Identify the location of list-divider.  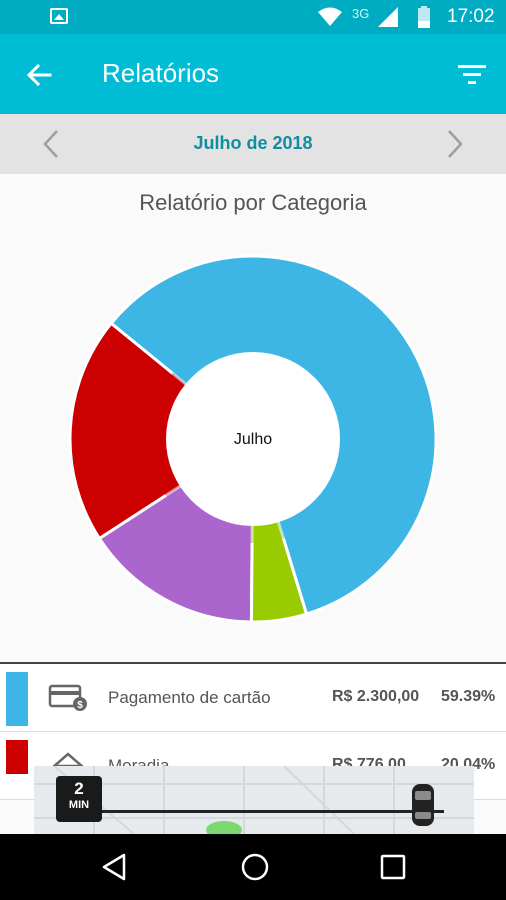
(253, 663).